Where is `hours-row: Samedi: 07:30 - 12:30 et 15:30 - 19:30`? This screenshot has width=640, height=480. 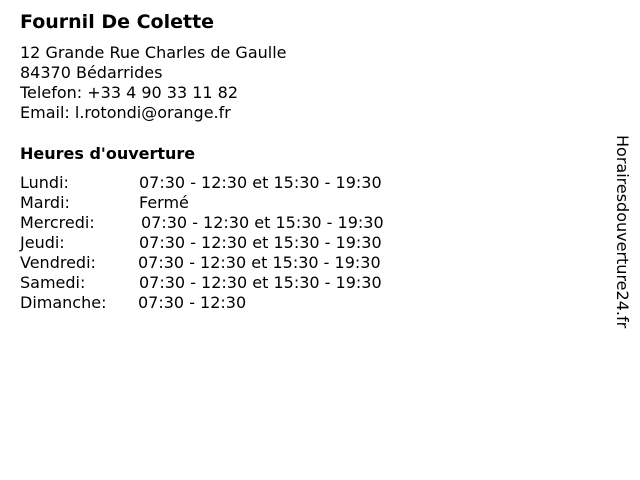
hours-row: Samedi: 07:30 - 12:30 et 15:30 - 19:30 is located at coordinates (201, 283).